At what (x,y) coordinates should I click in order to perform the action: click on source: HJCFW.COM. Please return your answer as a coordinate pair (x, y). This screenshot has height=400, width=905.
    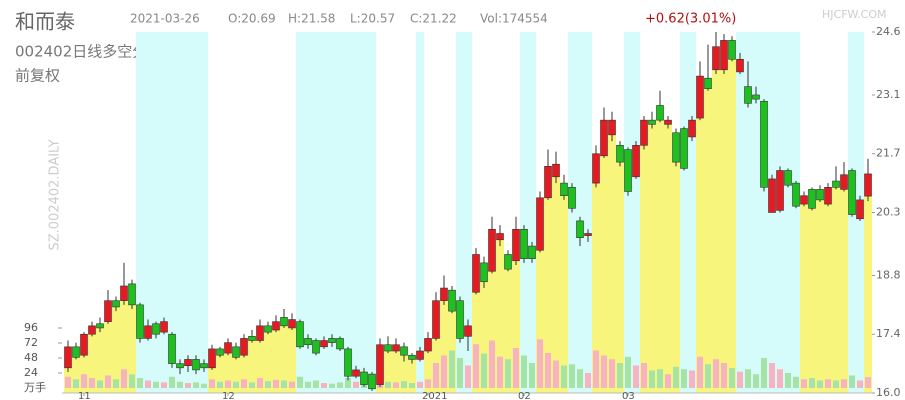
    Looking at the image, I should click on (854, 14).